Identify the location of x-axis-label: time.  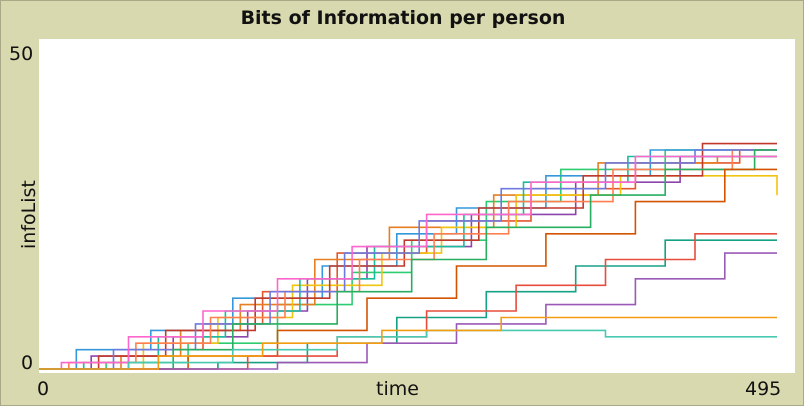
(397, 389).